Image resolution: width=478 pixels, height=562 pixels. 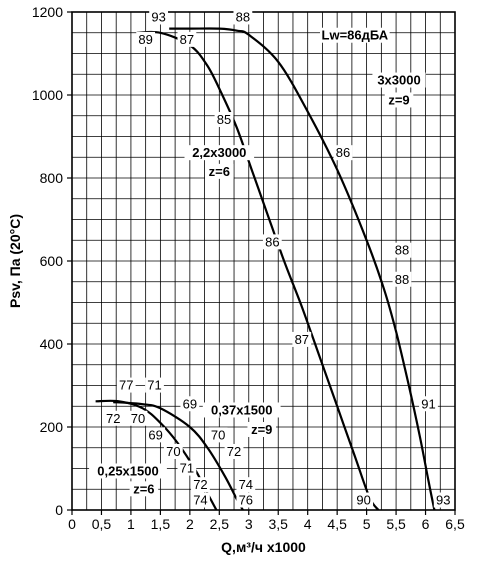 I want to click on x-tick-label: 5, so click(x=367, y=524).